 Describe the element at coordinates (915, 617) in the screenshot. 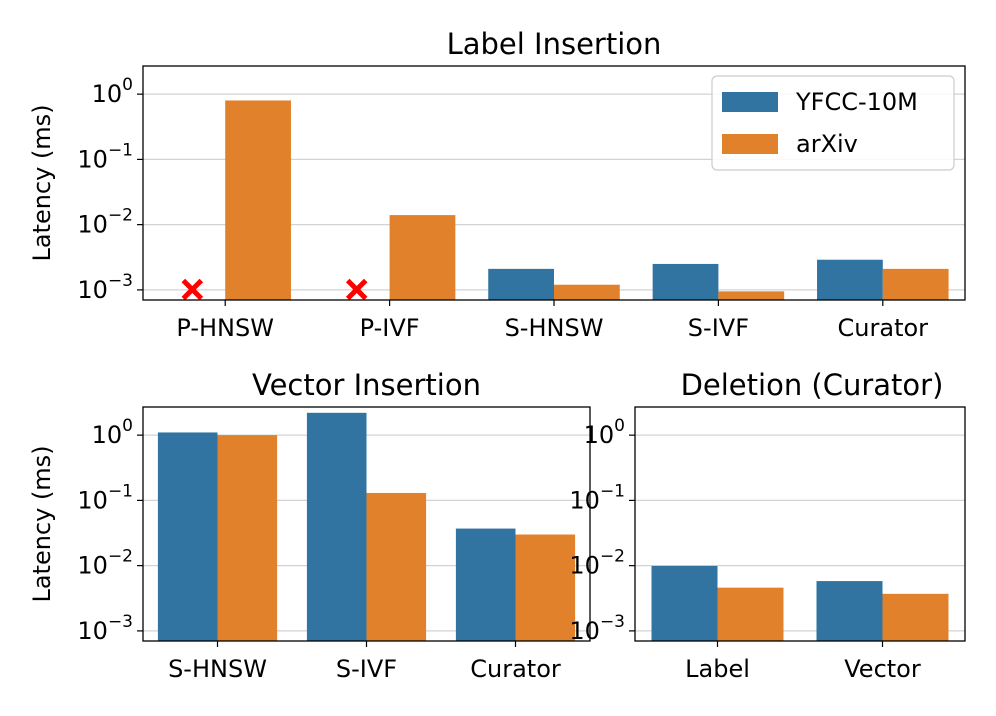

I see `bar-arxiv-vector` at that location.